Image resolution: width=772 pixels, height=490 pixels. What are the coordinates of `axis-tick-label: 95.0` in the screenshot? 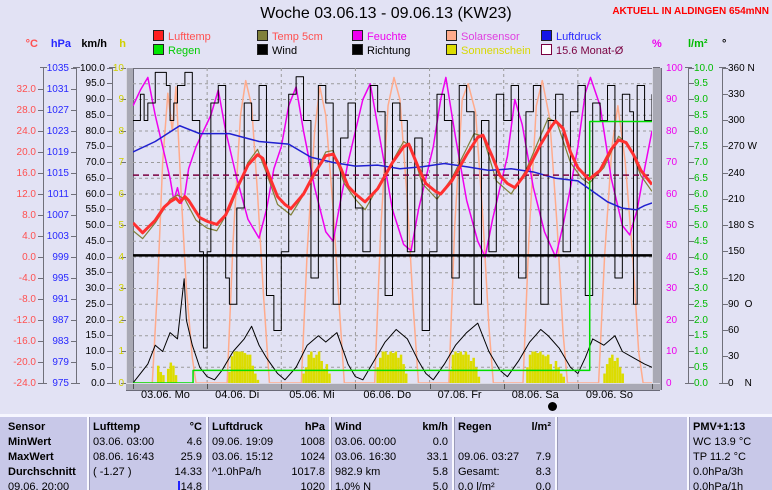 It's located at (95, 84).